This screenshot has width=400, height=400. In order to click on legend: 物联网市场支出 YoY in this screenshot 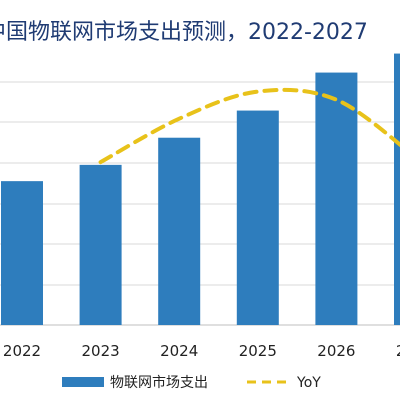, I will do `click(191, 382)`.